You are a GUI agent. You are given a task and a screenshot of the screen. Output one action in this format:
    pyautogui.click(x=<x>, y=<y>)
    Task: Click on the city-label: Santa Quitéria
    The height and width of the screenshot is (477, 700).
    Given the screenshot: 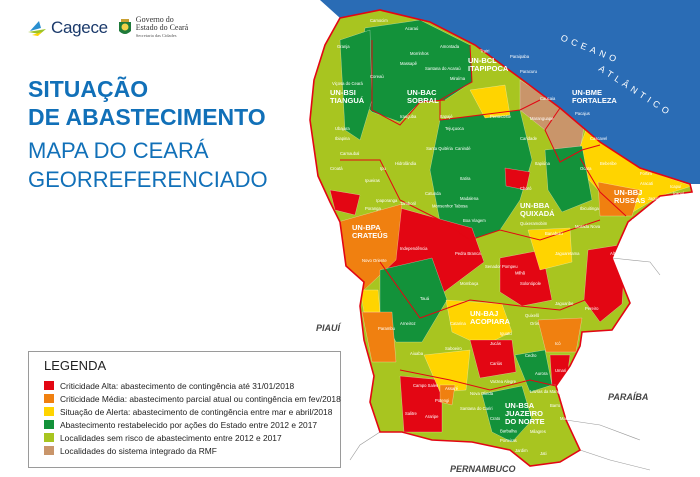 What is the action you would take?
    pyautogui.click(x=439, y=148)
    